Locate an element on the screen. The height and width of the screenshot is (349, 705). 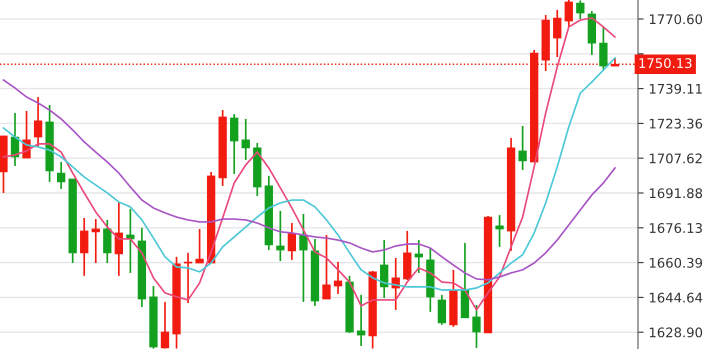
y-tick-label: 1723.36 is located at coordinates (676, 123).